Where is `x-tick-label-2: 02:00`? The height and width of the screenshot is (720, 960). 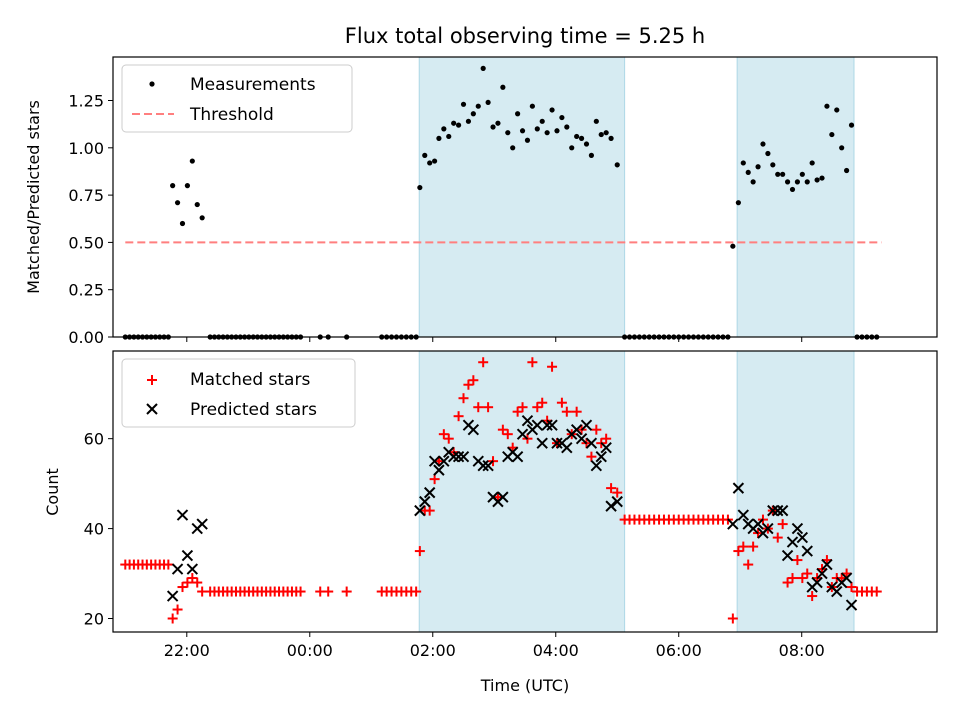 x-tick-label-2: 02:00 is located at coordinates (433, 650).